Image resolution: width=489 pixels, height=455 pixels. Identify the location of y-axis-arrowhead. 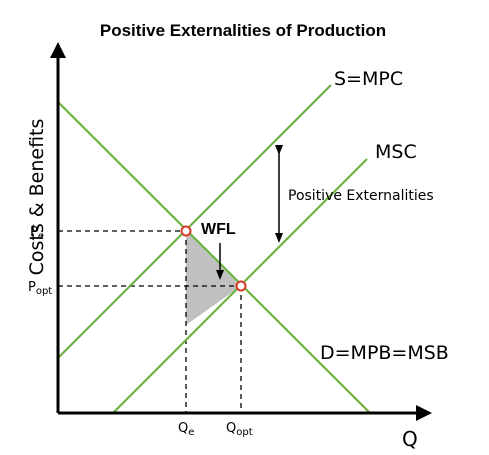
(58, 50).